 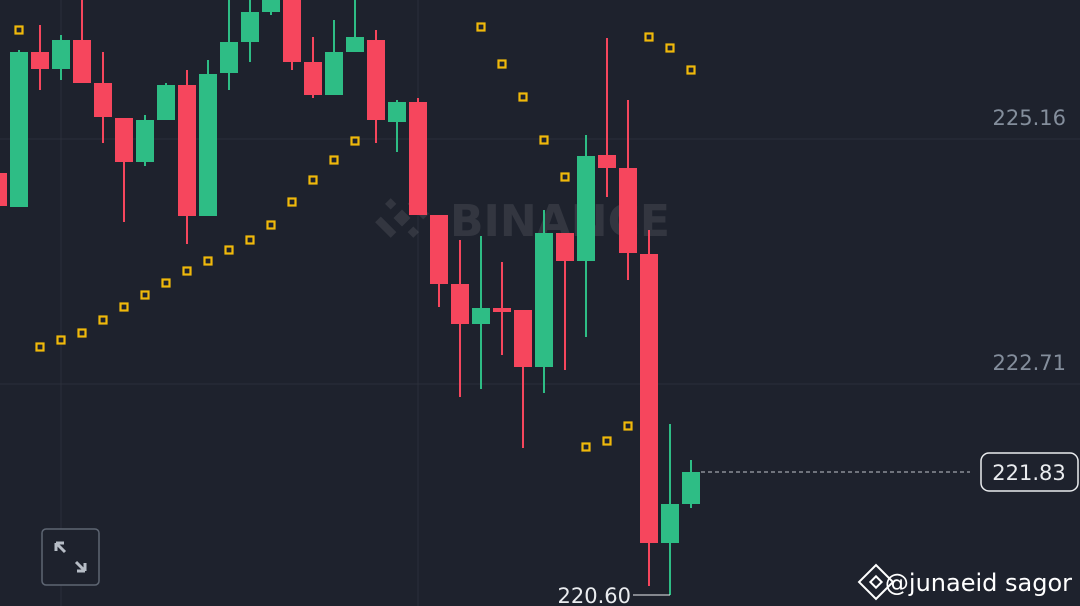 What do you see at coordinates (594, 595) in the screenshot?
I see `low-label: 220.60` at bounding box center [594, 595].